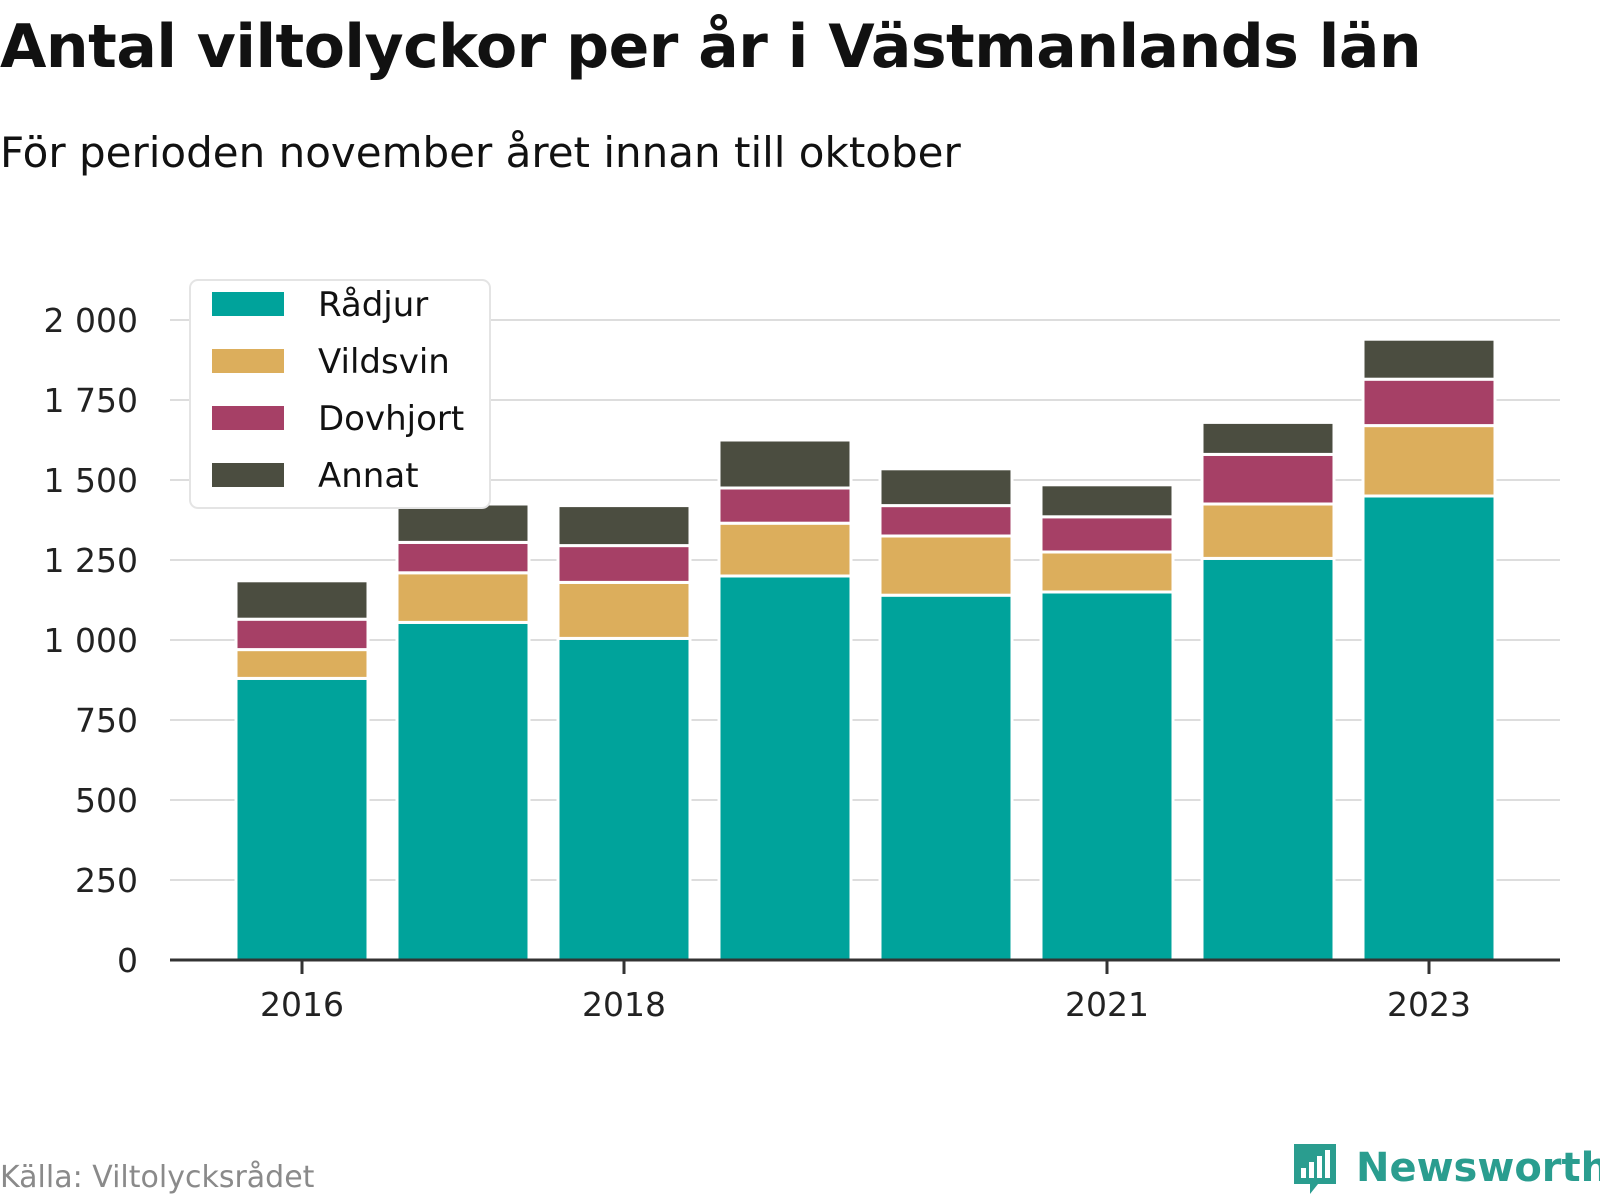  Describe the element at coordinates (248, 304) in the screenshot. I see `legend-swatch-rådjur` at that location.